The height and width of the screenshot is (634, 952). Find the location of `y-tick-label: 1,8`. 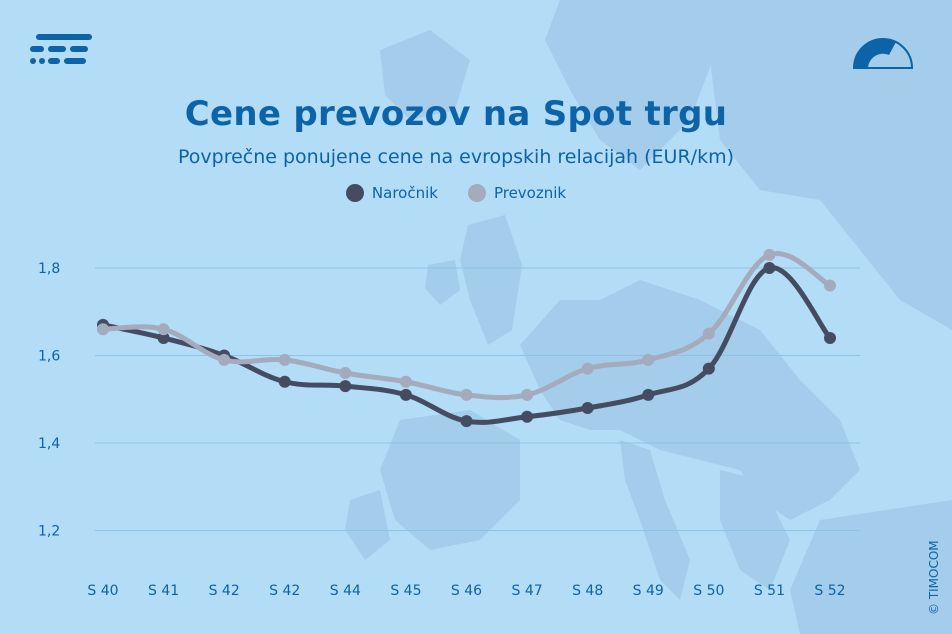

y-tick-label: 1,8 is located at coordinates (49, 269).